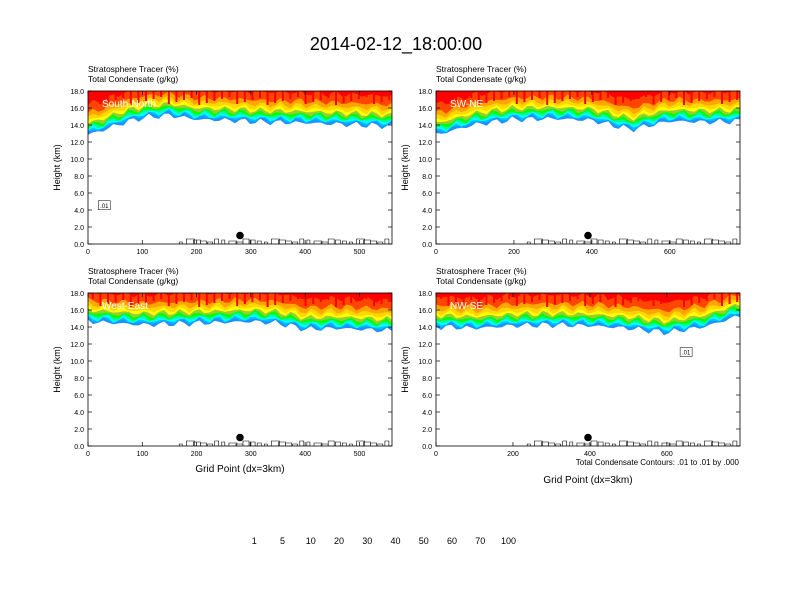 The width and height of the screenshot is (792, 612). What do you see at coordinates (508, 541) in the screenshot?
I see `colorbar-label: 100` at bounding box center [508, 541].